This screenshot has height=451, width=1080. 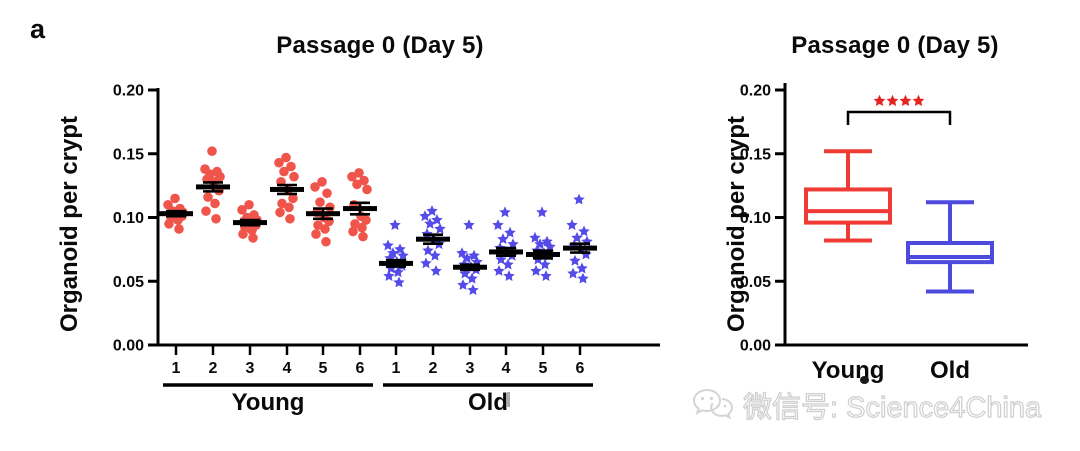 What do you see at coordinates (323, 277) in the screenshot?
I see `scatter-group-young-5: 5` at bounding box center [323, 277].